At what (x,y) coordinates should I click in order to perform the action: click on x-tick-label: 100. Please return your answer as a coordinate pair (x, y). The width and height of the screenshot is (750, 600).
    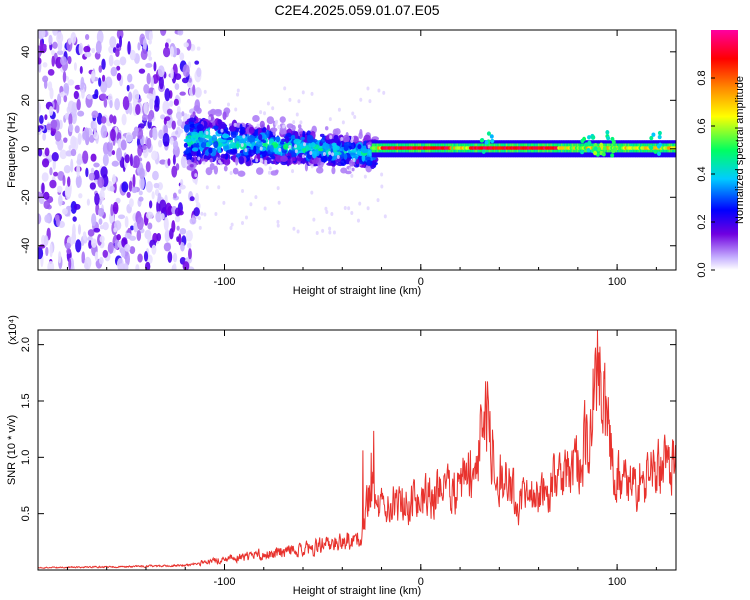
    Looking at the image, I should click on (617, 582).